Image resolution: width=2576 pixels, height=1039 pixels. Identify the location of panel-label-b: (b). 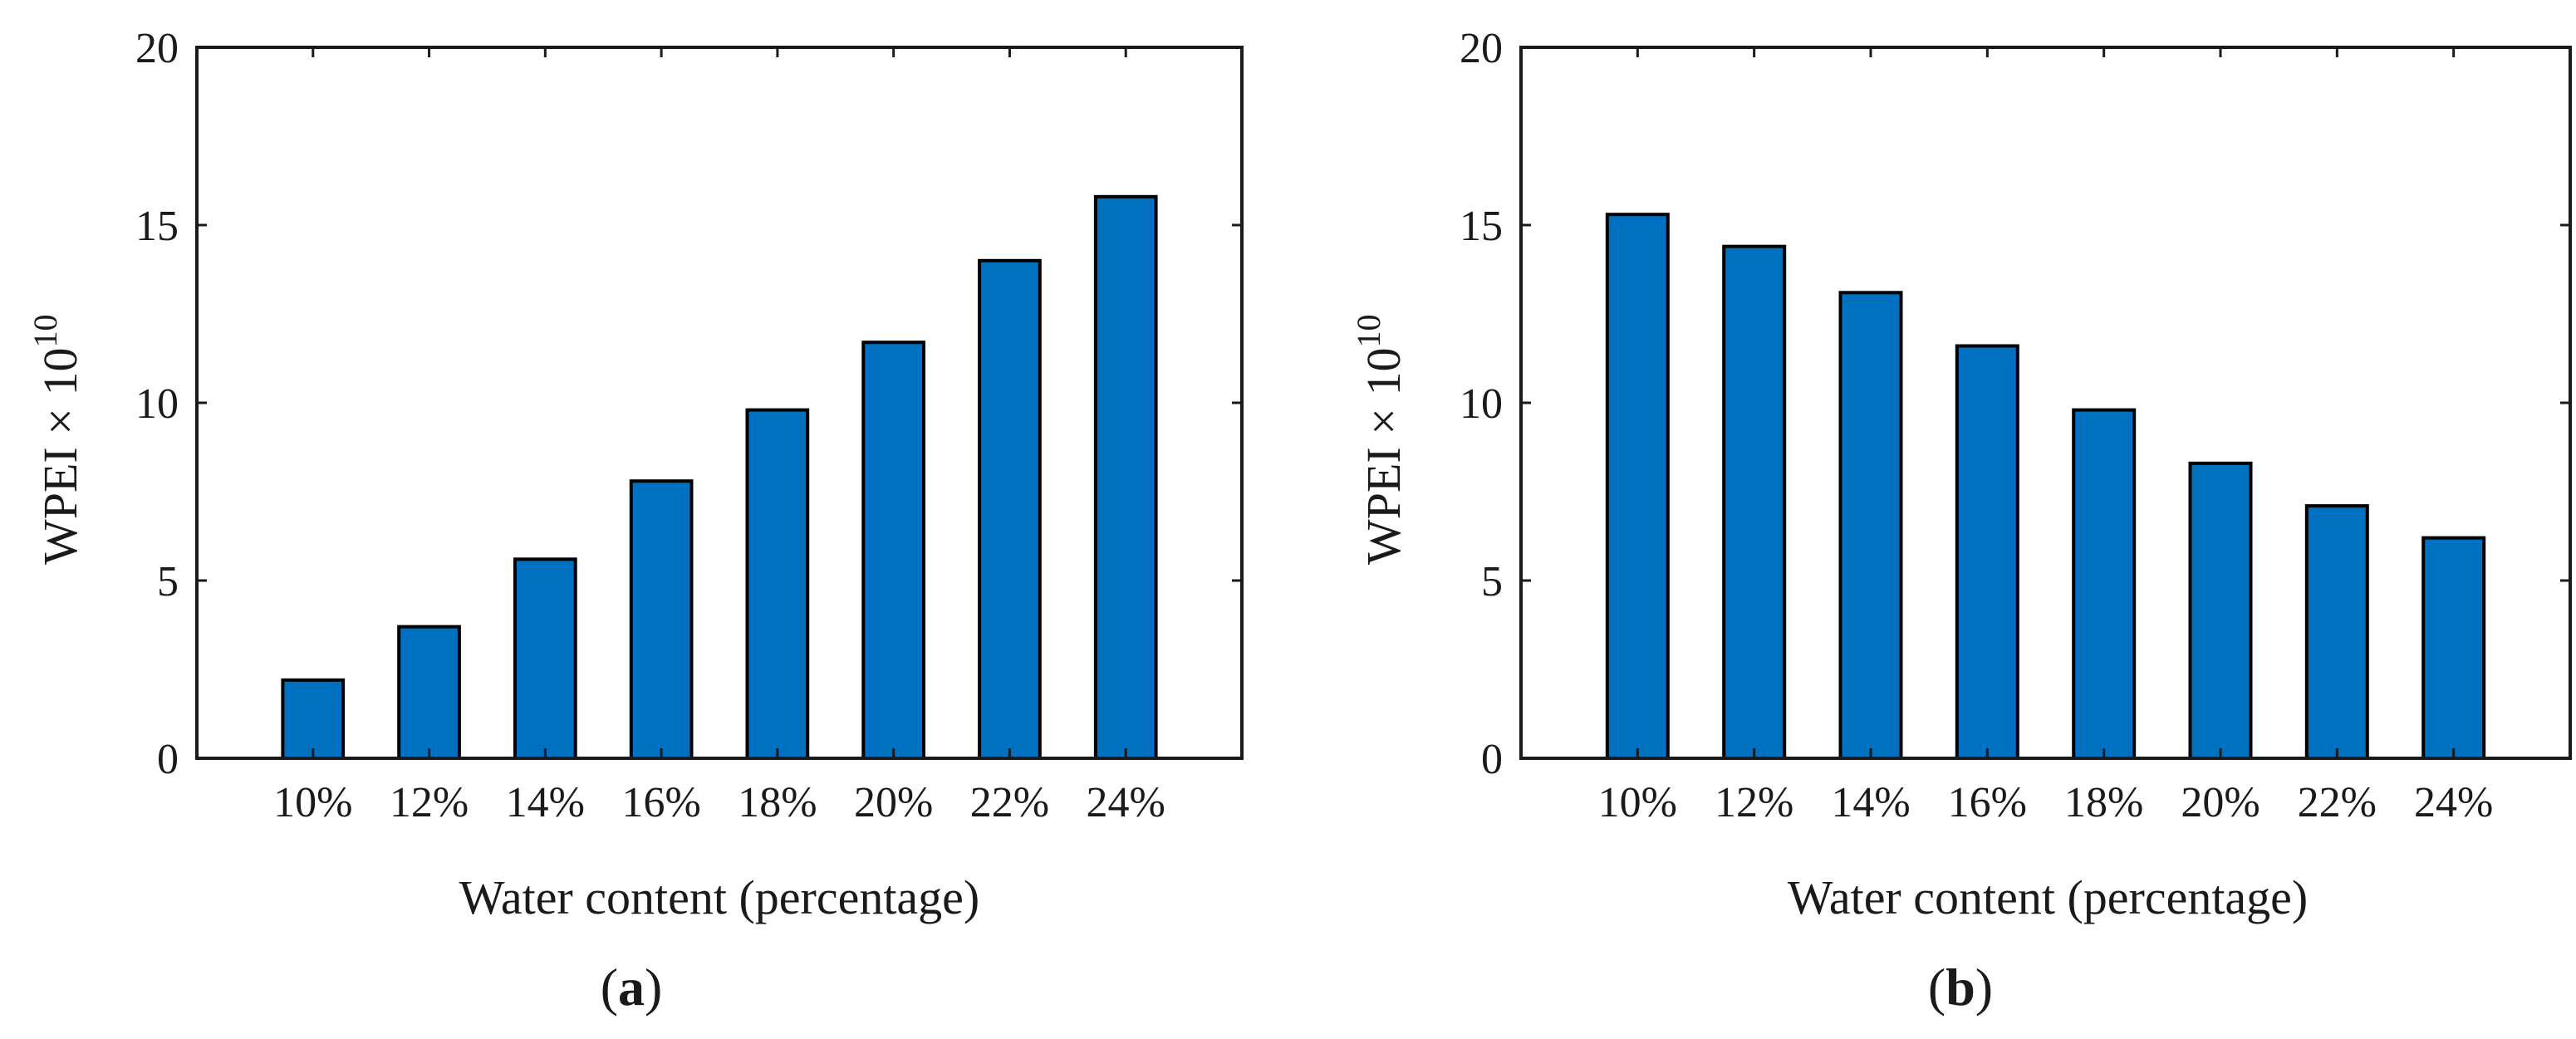
(1960, 987).